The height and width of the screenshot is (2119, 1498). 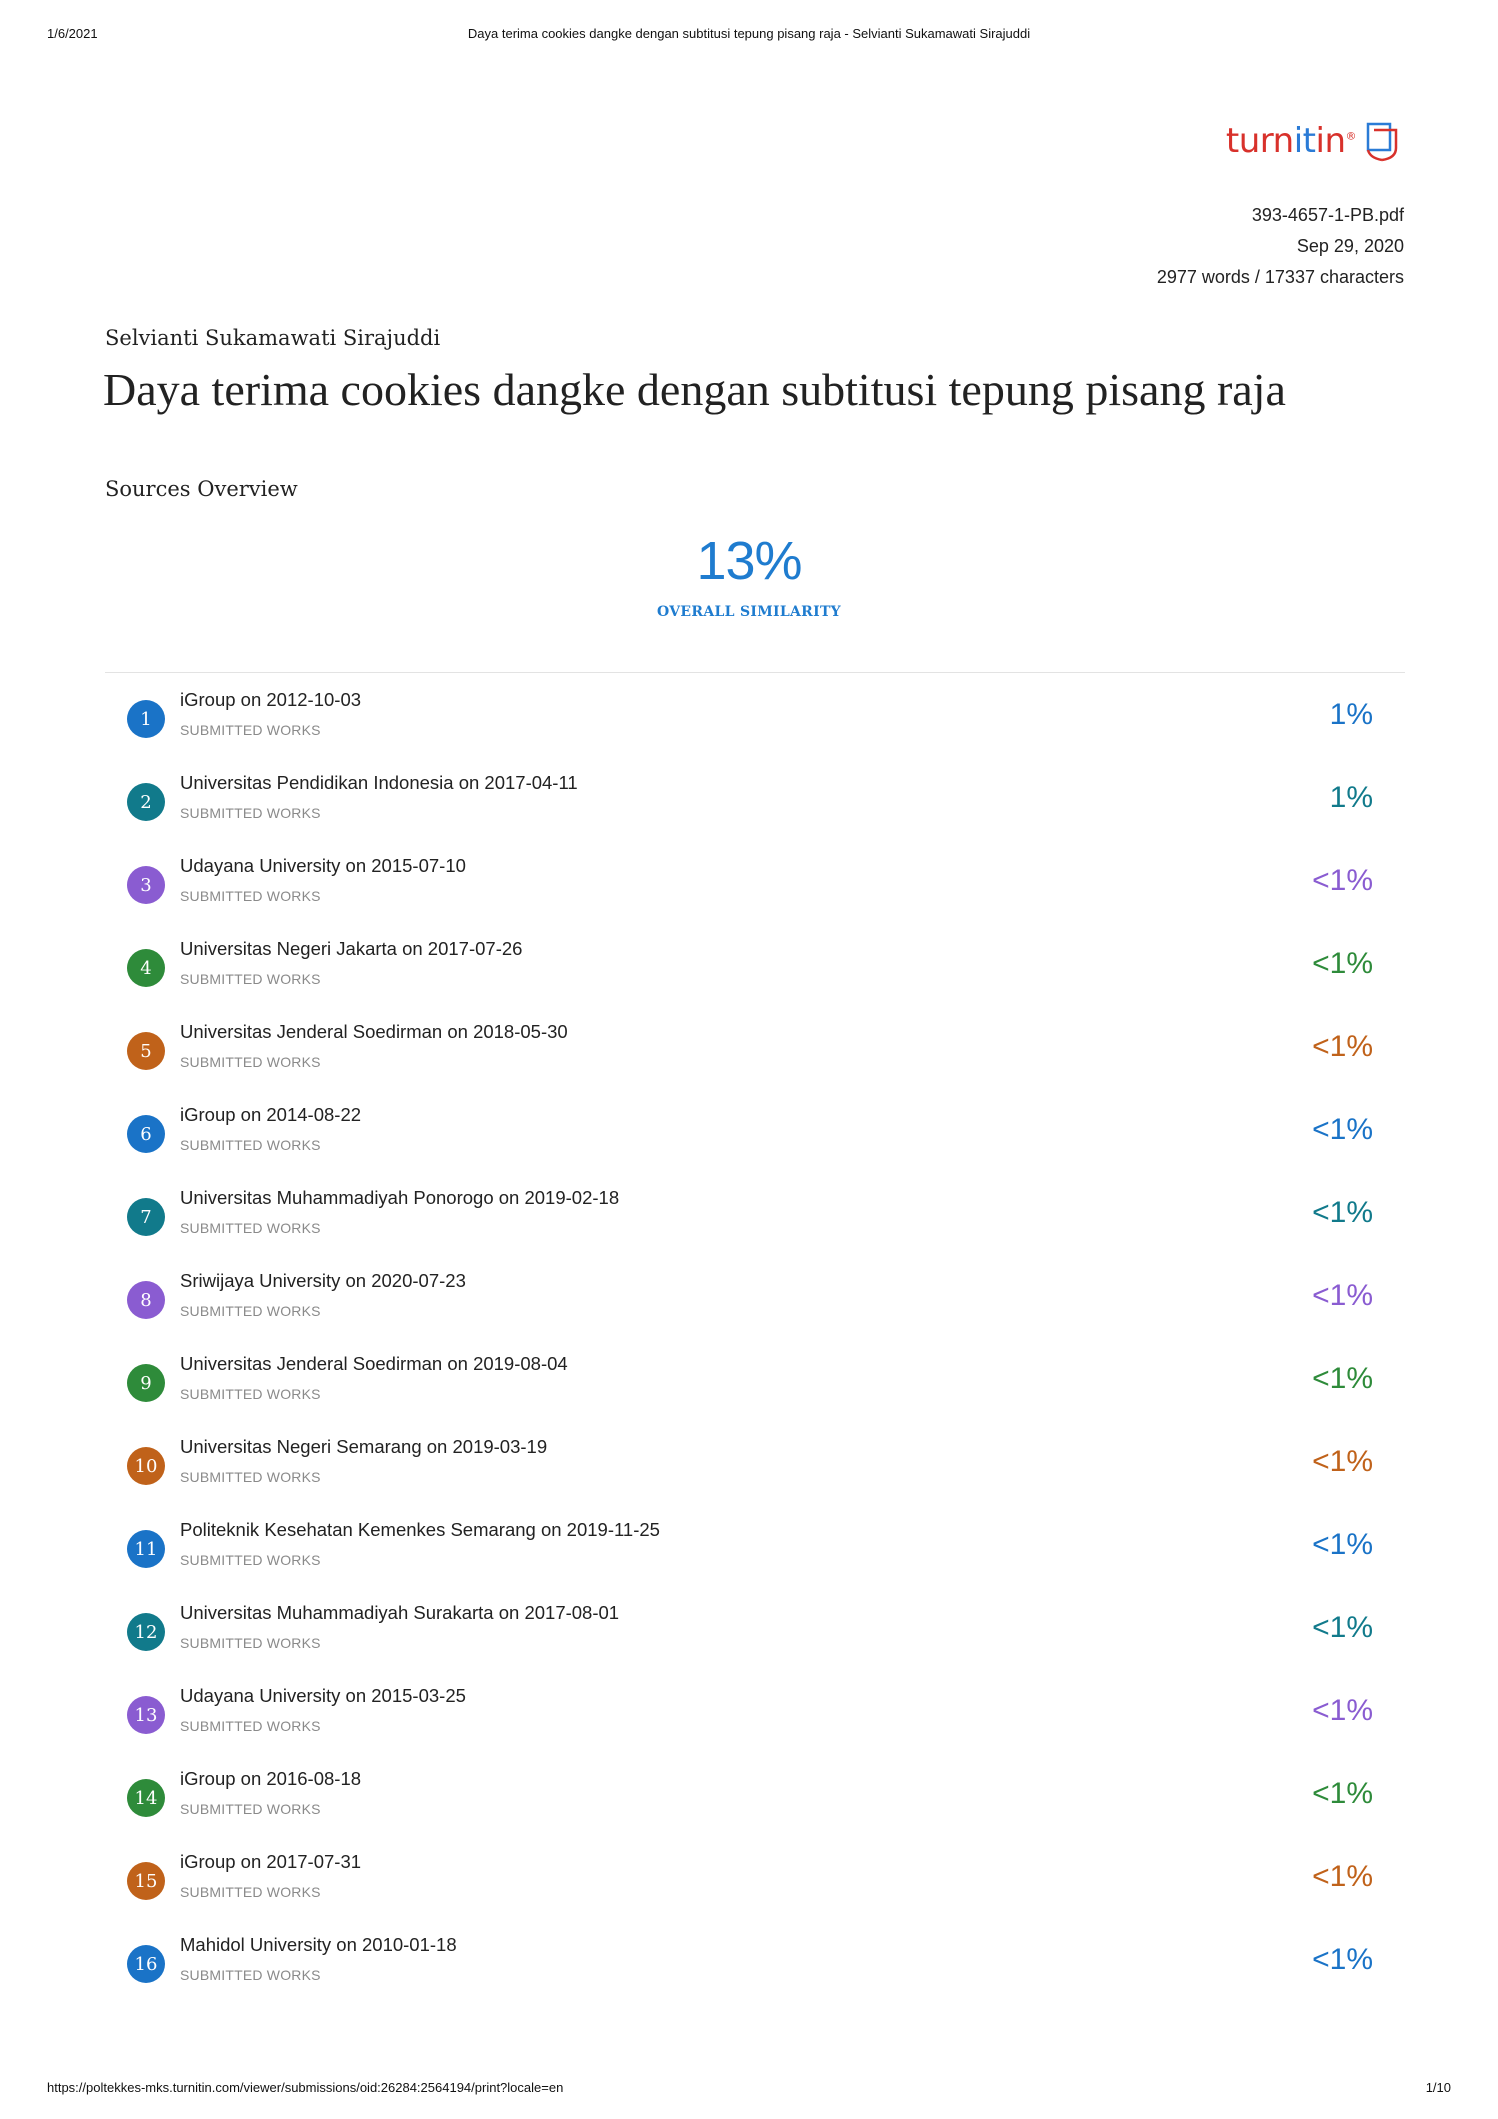 What do you see at coordinates (146, 1715) in the screenshot?
I see `source-number-badge: 13` at bounding box center [146, 1715].